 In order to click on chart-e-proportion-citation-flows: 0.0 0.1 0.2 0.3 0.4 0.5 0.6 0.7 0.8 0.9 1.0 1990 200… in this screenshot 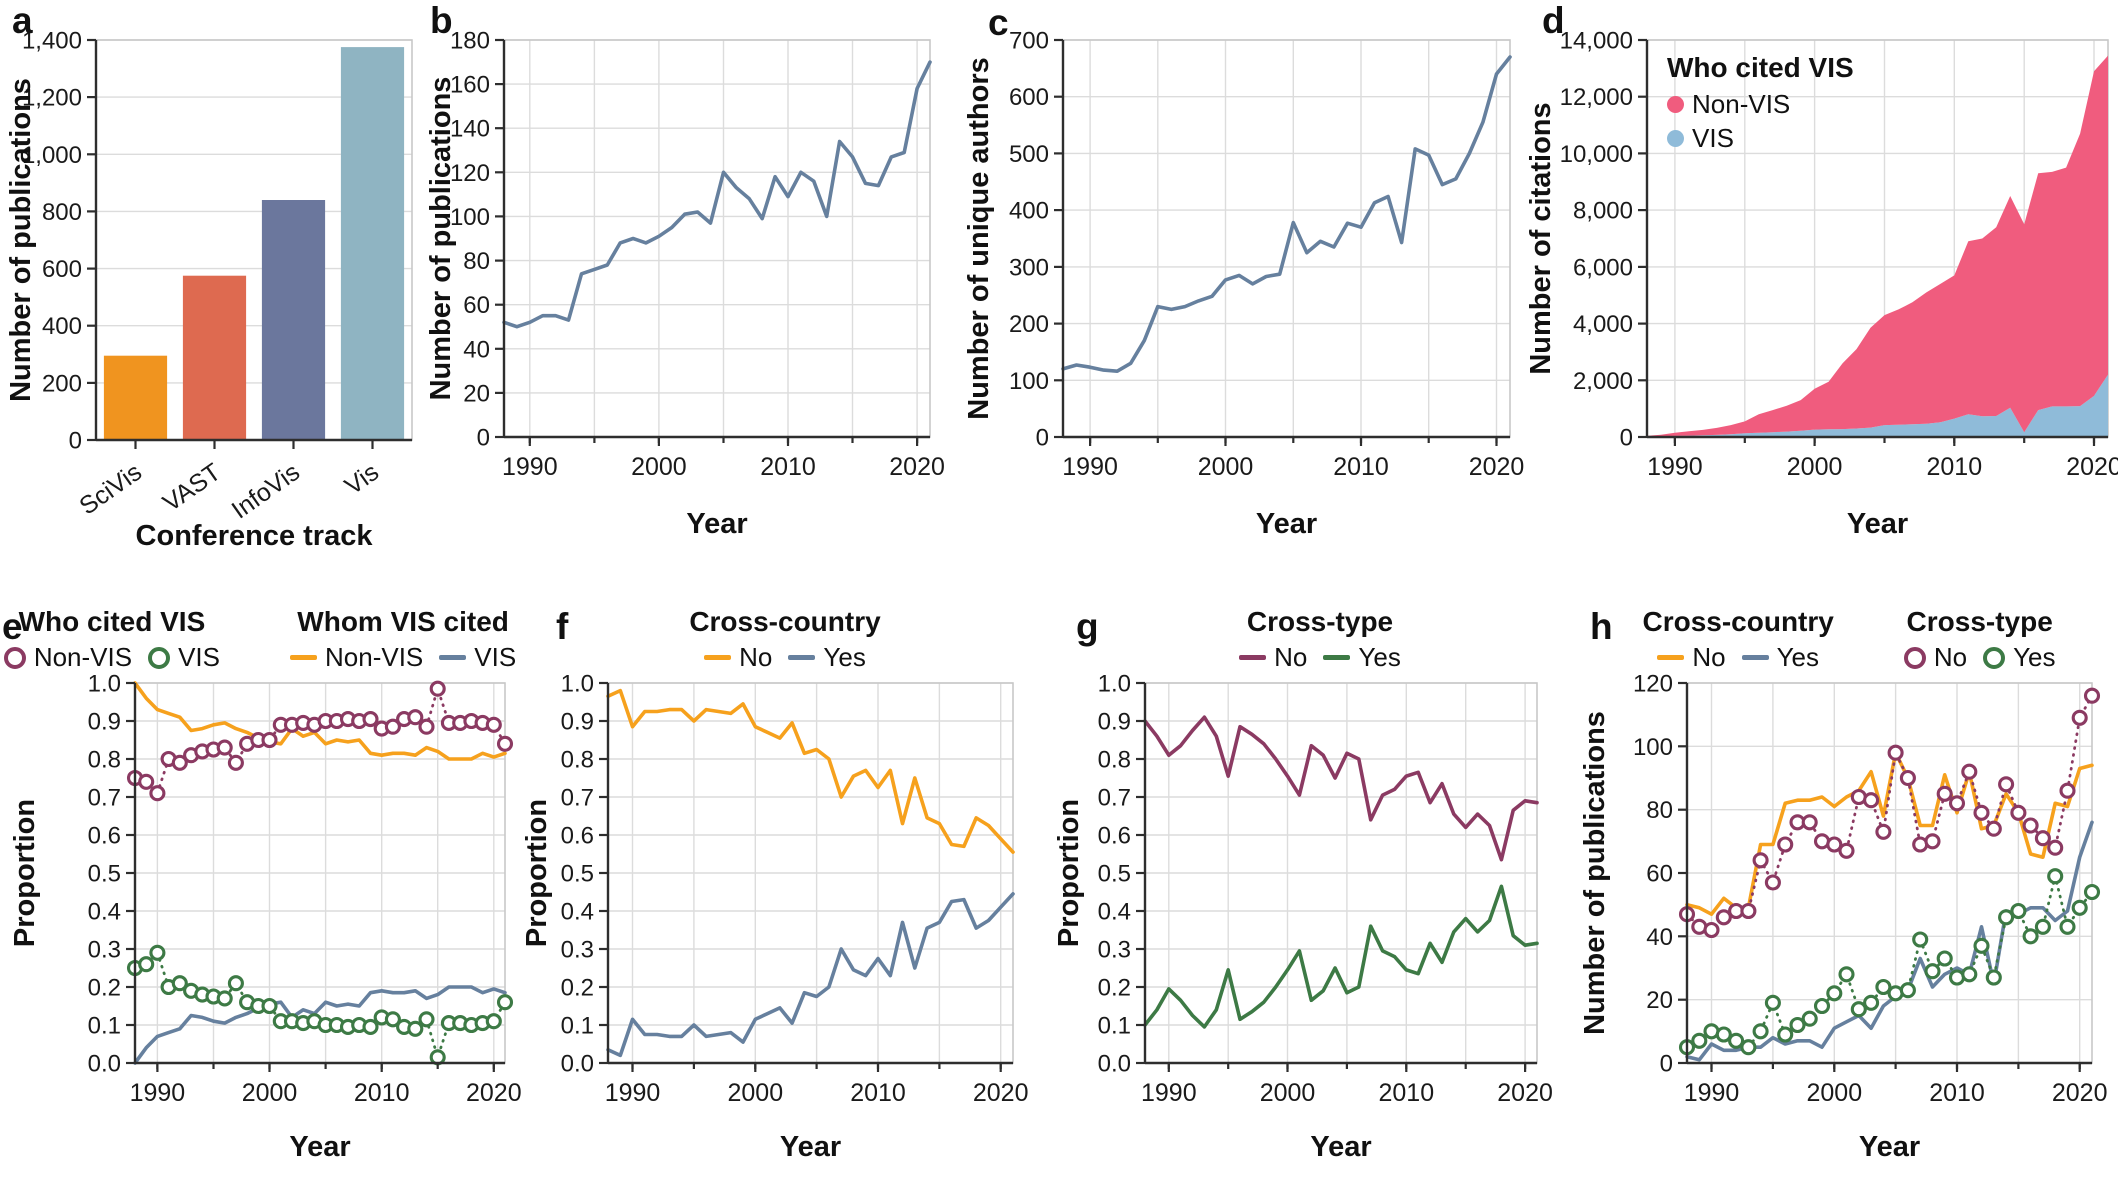, I will do `click(265, 917)`.